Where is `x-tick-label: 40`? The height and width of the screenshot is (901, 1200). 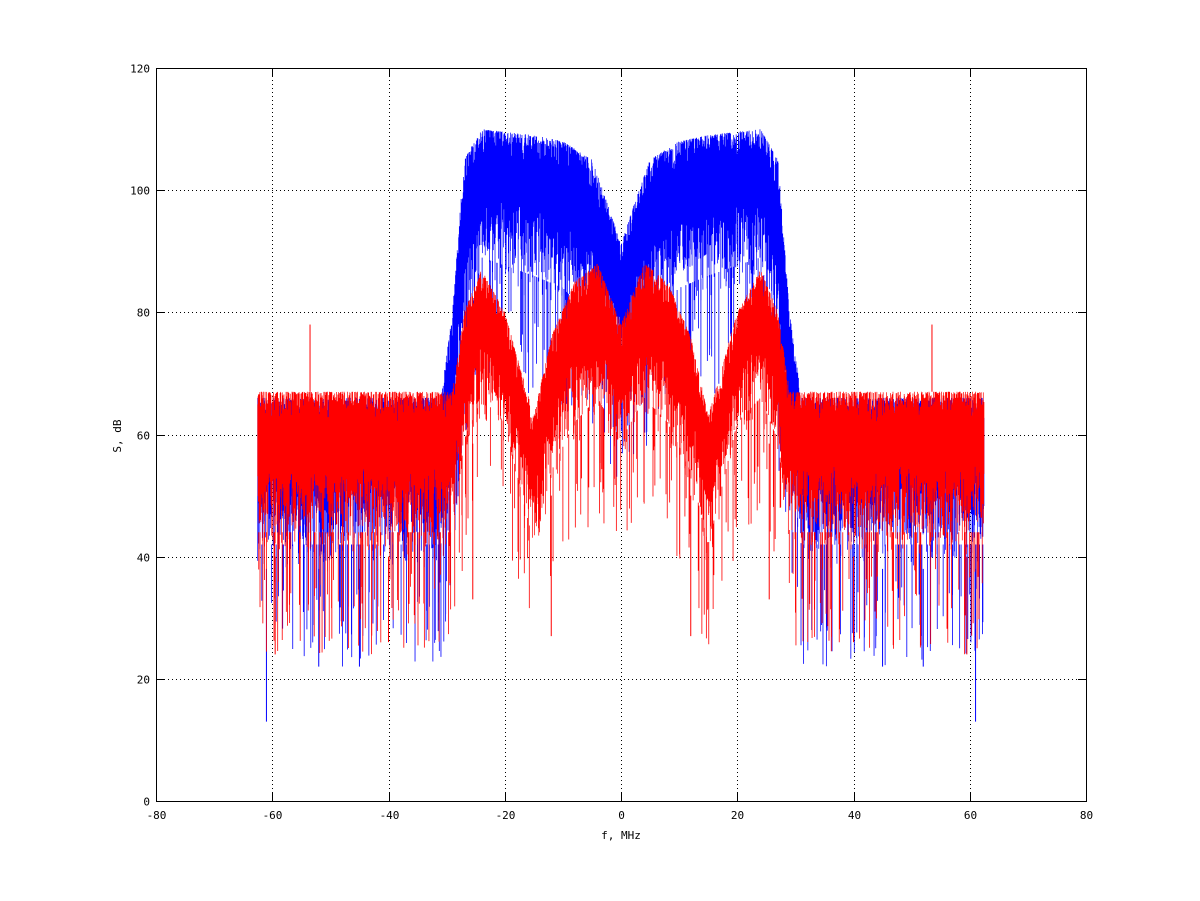 x-tick-label: 40 is located at coordinates (854, 815).